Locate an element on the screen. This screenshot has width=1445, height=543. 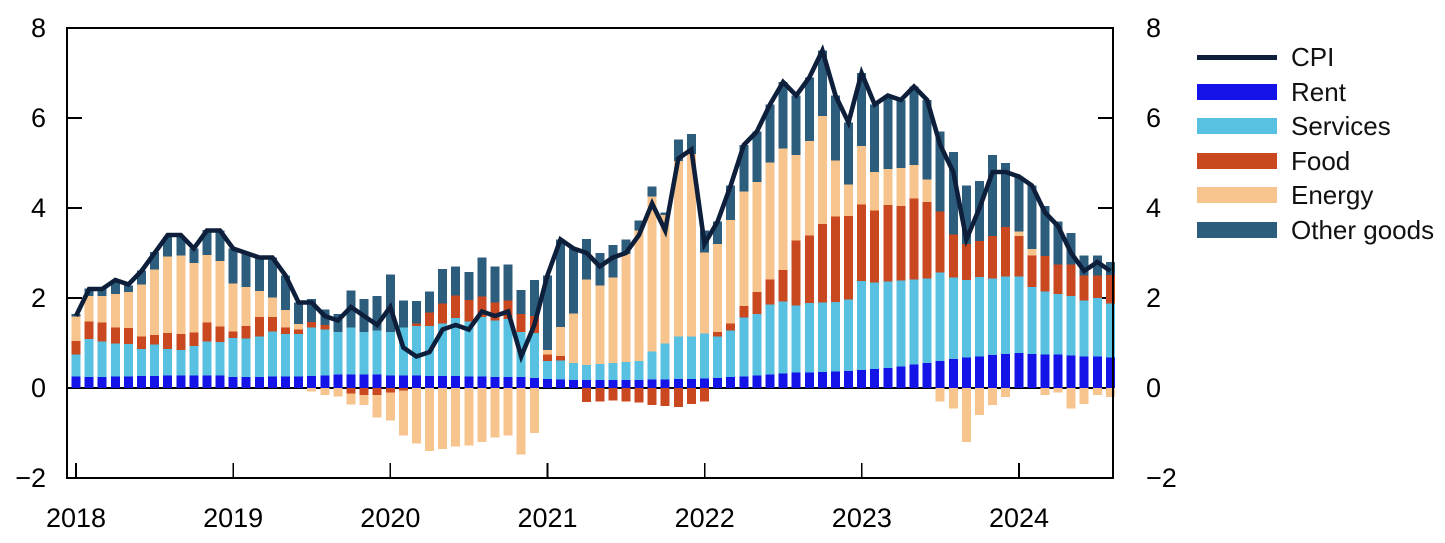
legend-color-swatch is located at coordinates (1237, 91).